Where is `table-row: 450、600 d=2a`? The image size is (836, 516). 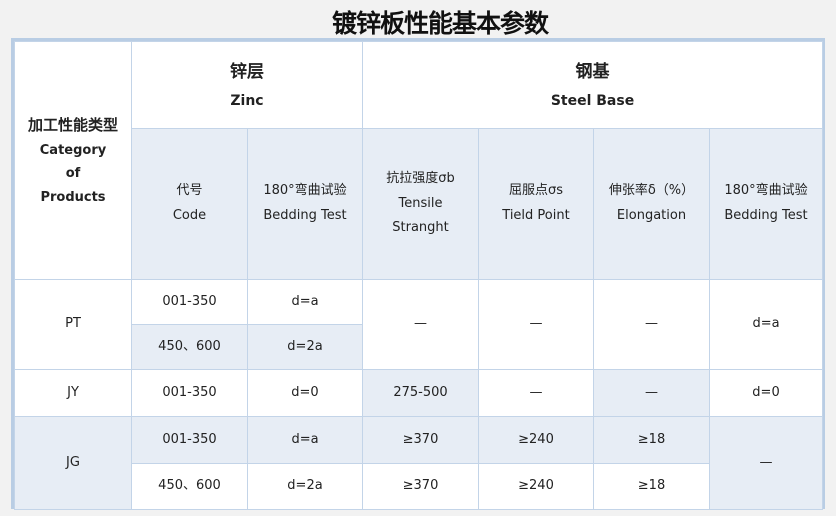 table-row: 450、600 d=2a is located at coordinates (419, 347).